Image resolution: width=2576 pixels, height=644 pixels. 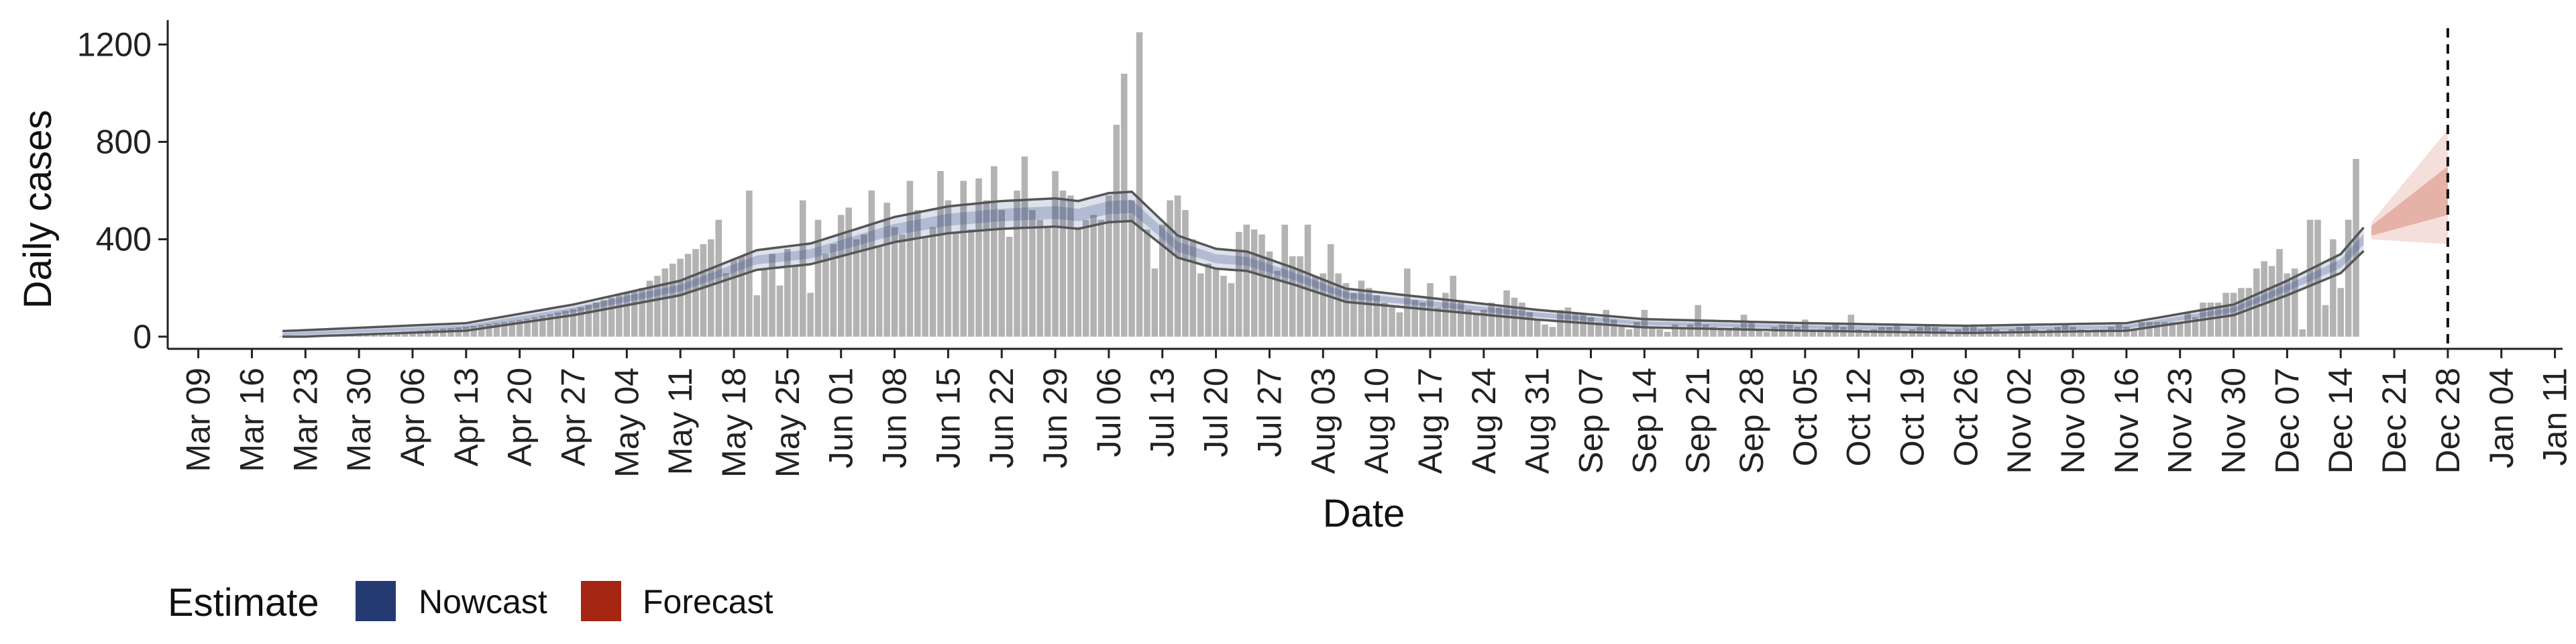 What do you see at coordinates (573, 417) in the screenshot?
I see `x-tick-label: Apr 27` at bounding box center [573, 417].